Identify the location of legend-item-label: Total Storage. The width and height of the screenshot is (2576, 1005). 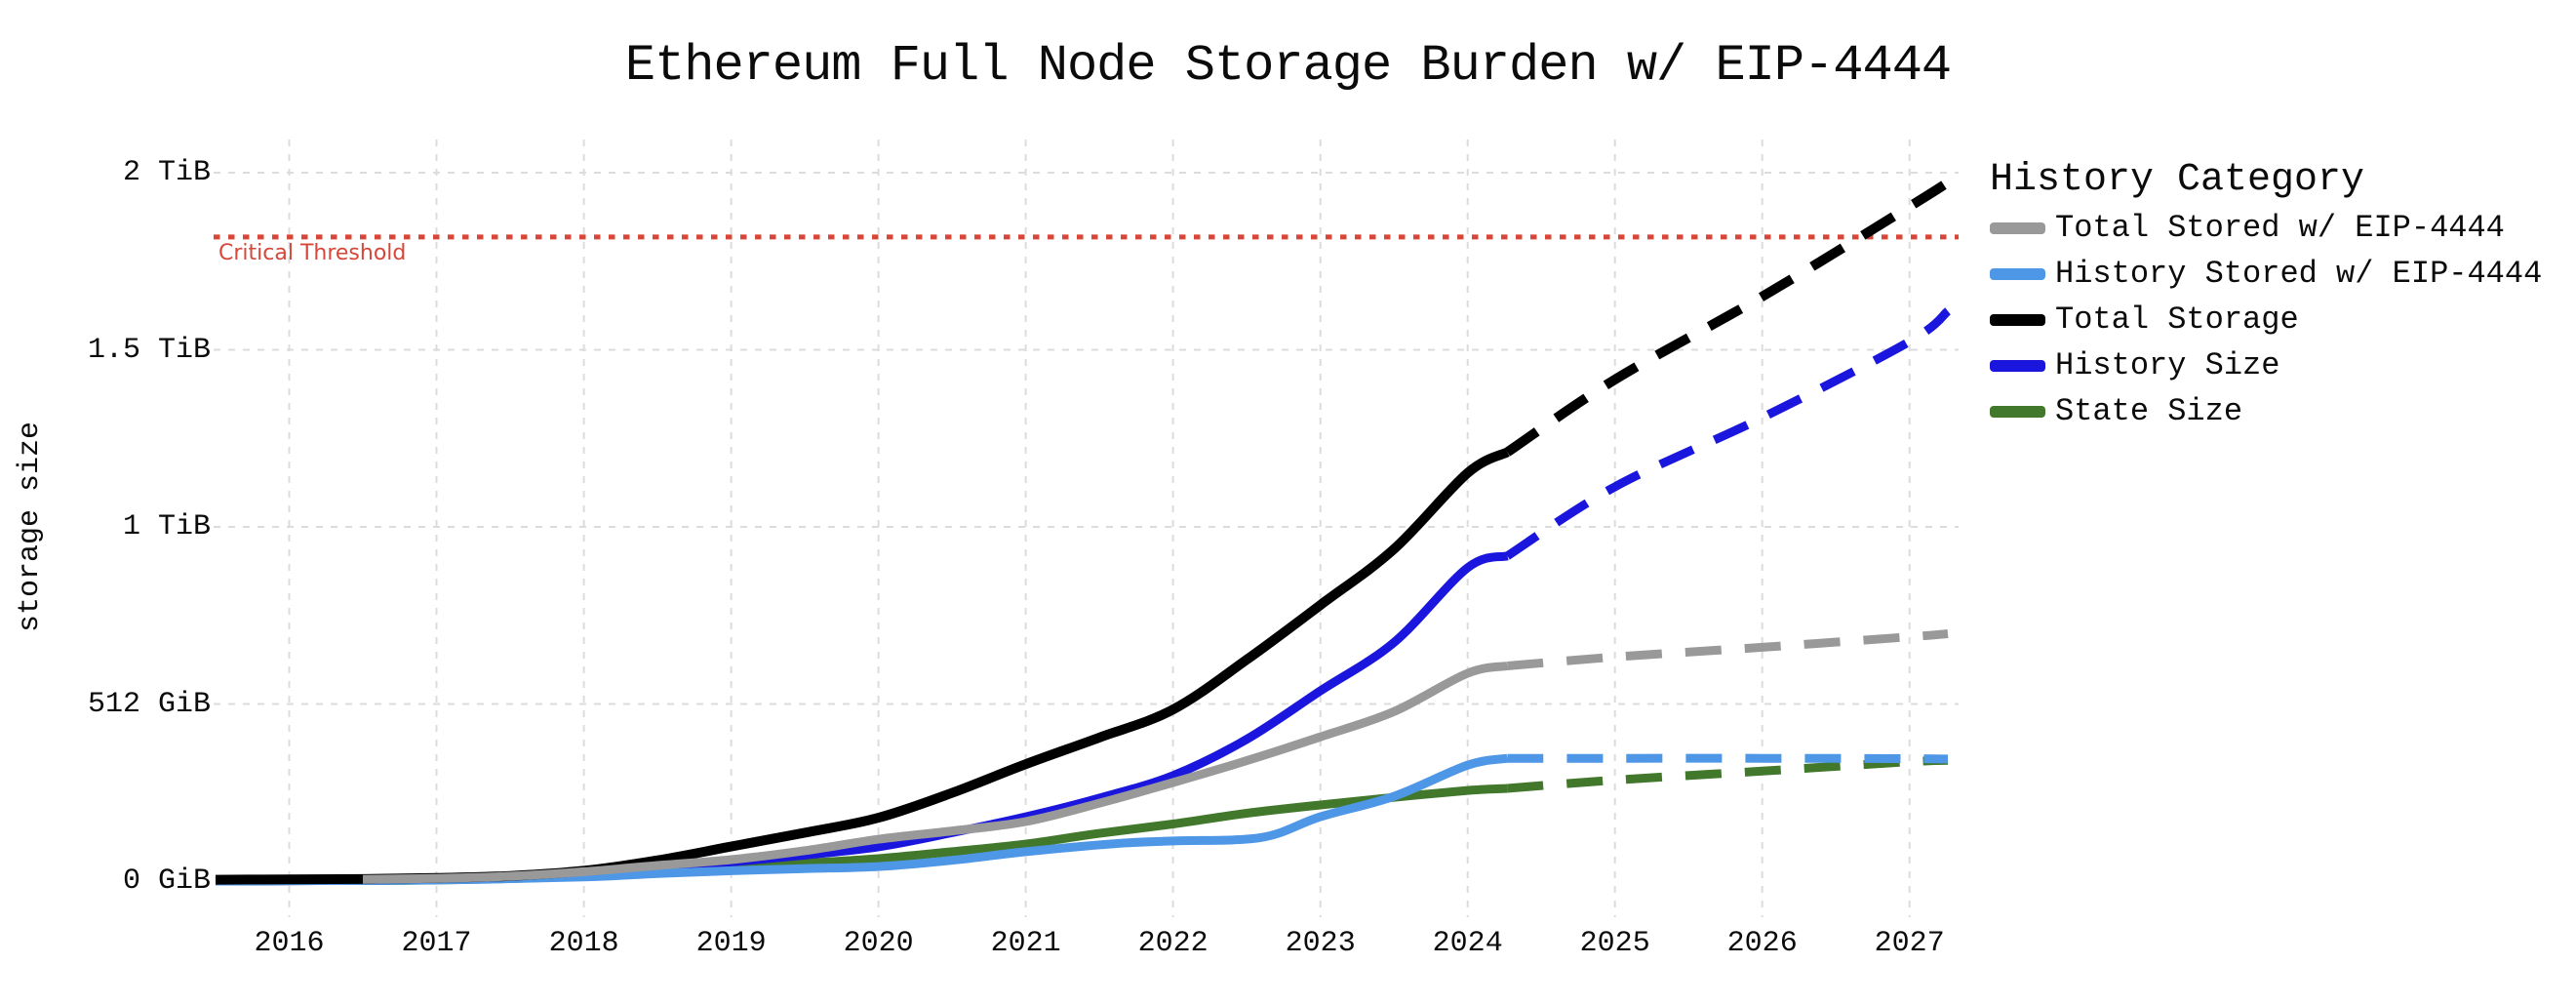
(2177, 320).